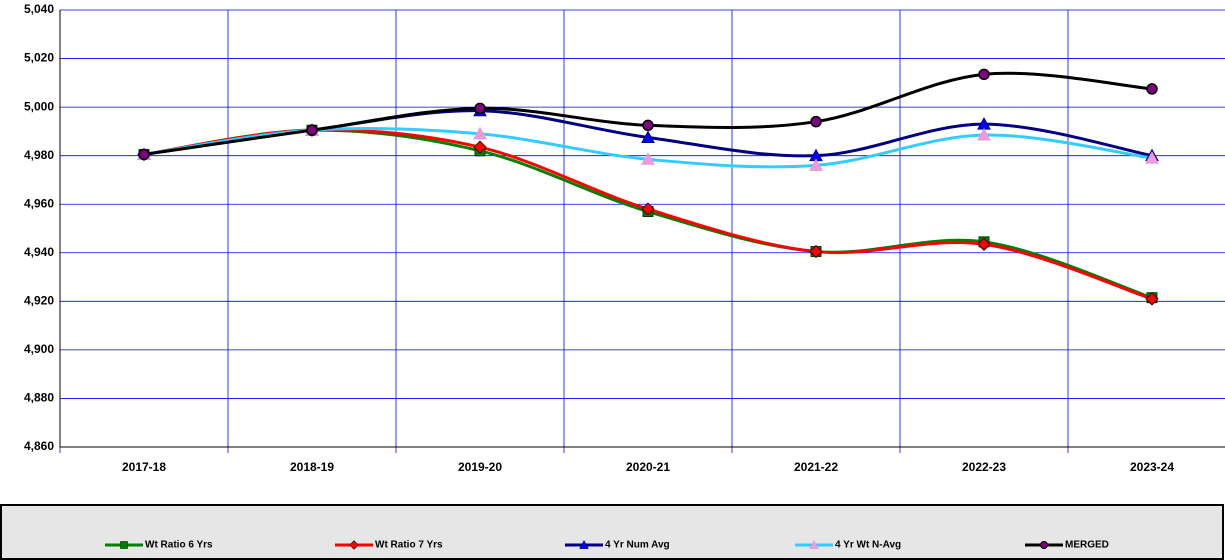 The width and height of the screenshot is (1225, 560). I want to click on legend-label: 4 Yr Num Avg, so click(637, 545).